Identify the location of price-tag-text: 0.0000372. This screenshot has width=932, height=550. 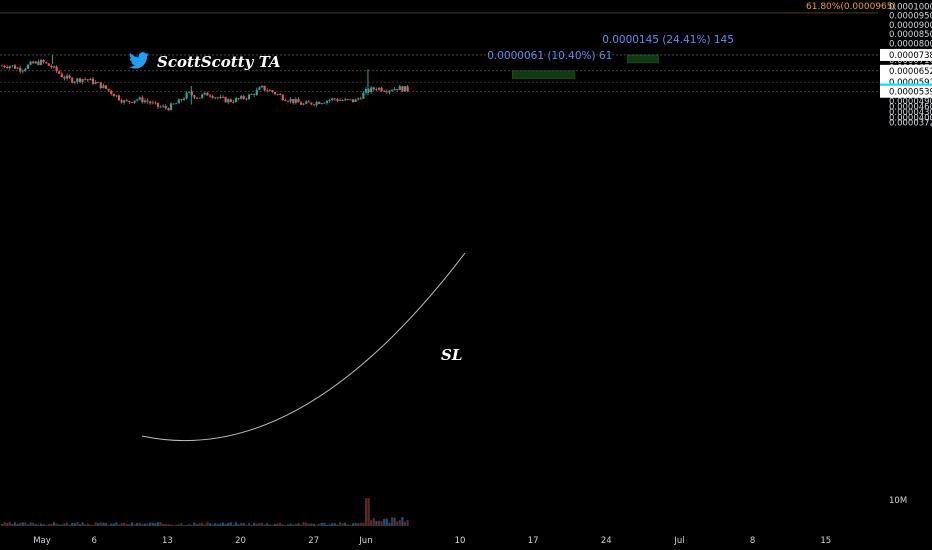
(910, 124).